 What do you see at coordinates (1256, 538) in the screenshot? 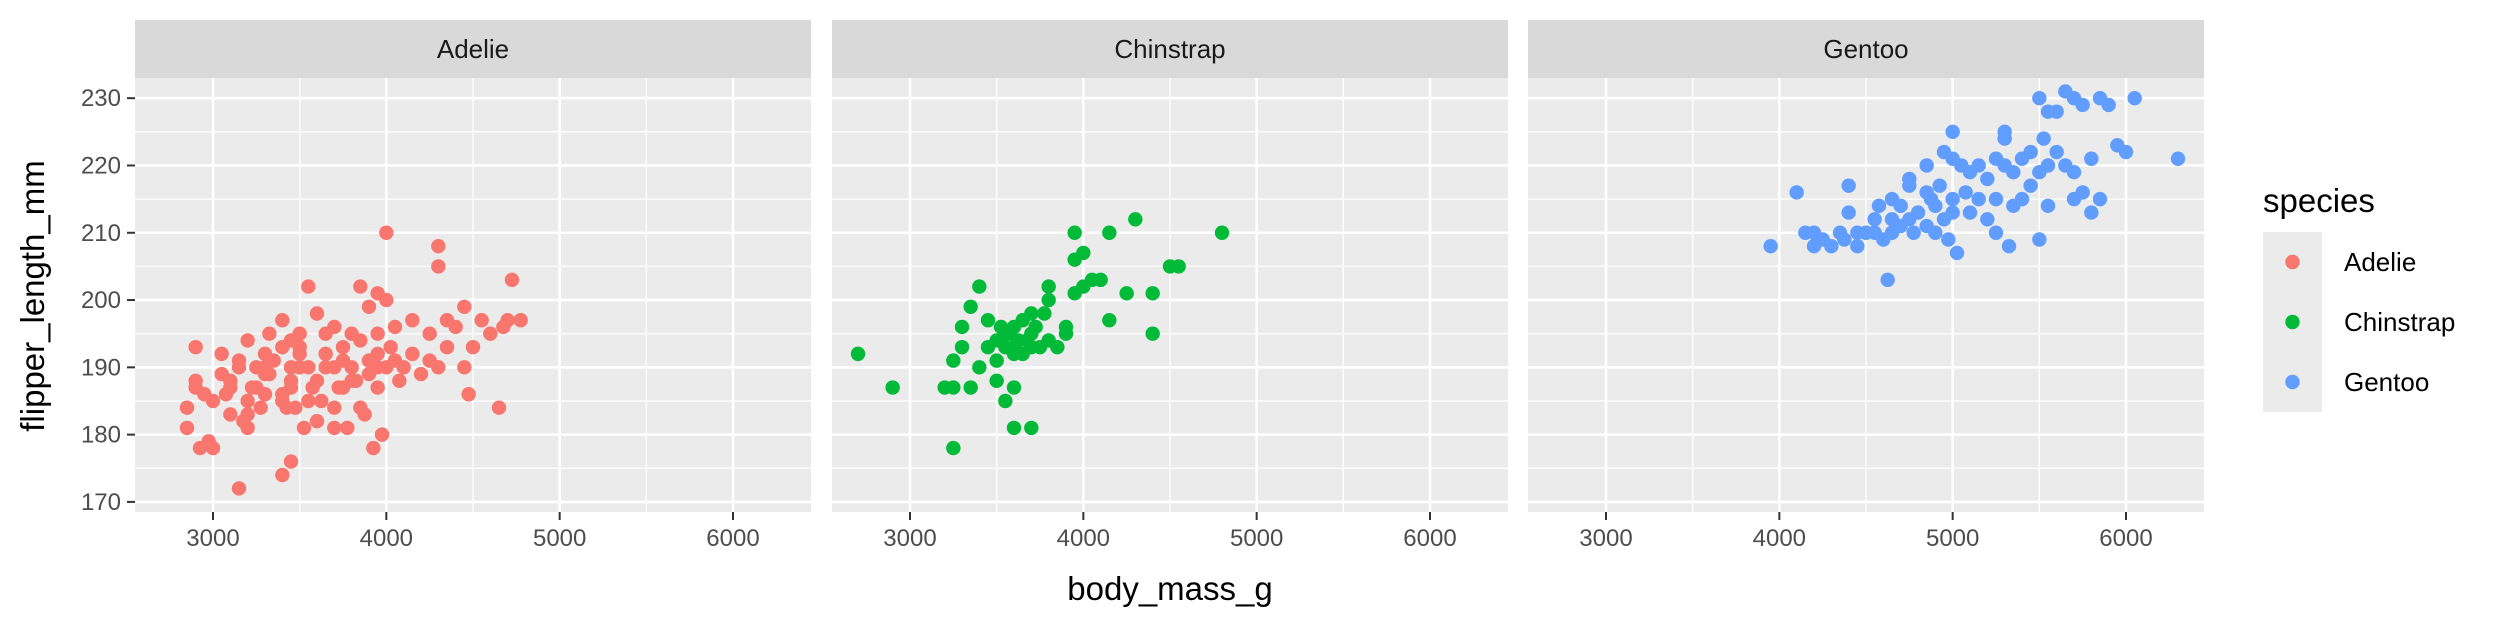
I see `x-tick-label: 5000` at bounding box center [1256, 538].